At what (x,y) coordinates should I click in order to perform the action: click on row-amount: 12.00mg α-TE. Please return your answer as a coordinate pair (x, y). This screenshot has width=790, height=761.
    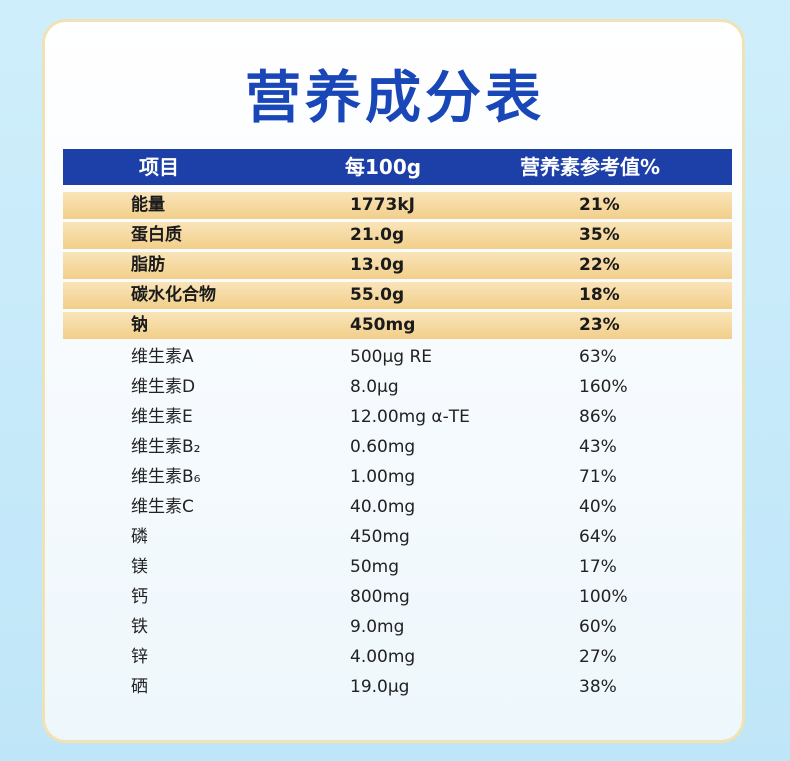
    Looking at the image, I should click on (410, 417).